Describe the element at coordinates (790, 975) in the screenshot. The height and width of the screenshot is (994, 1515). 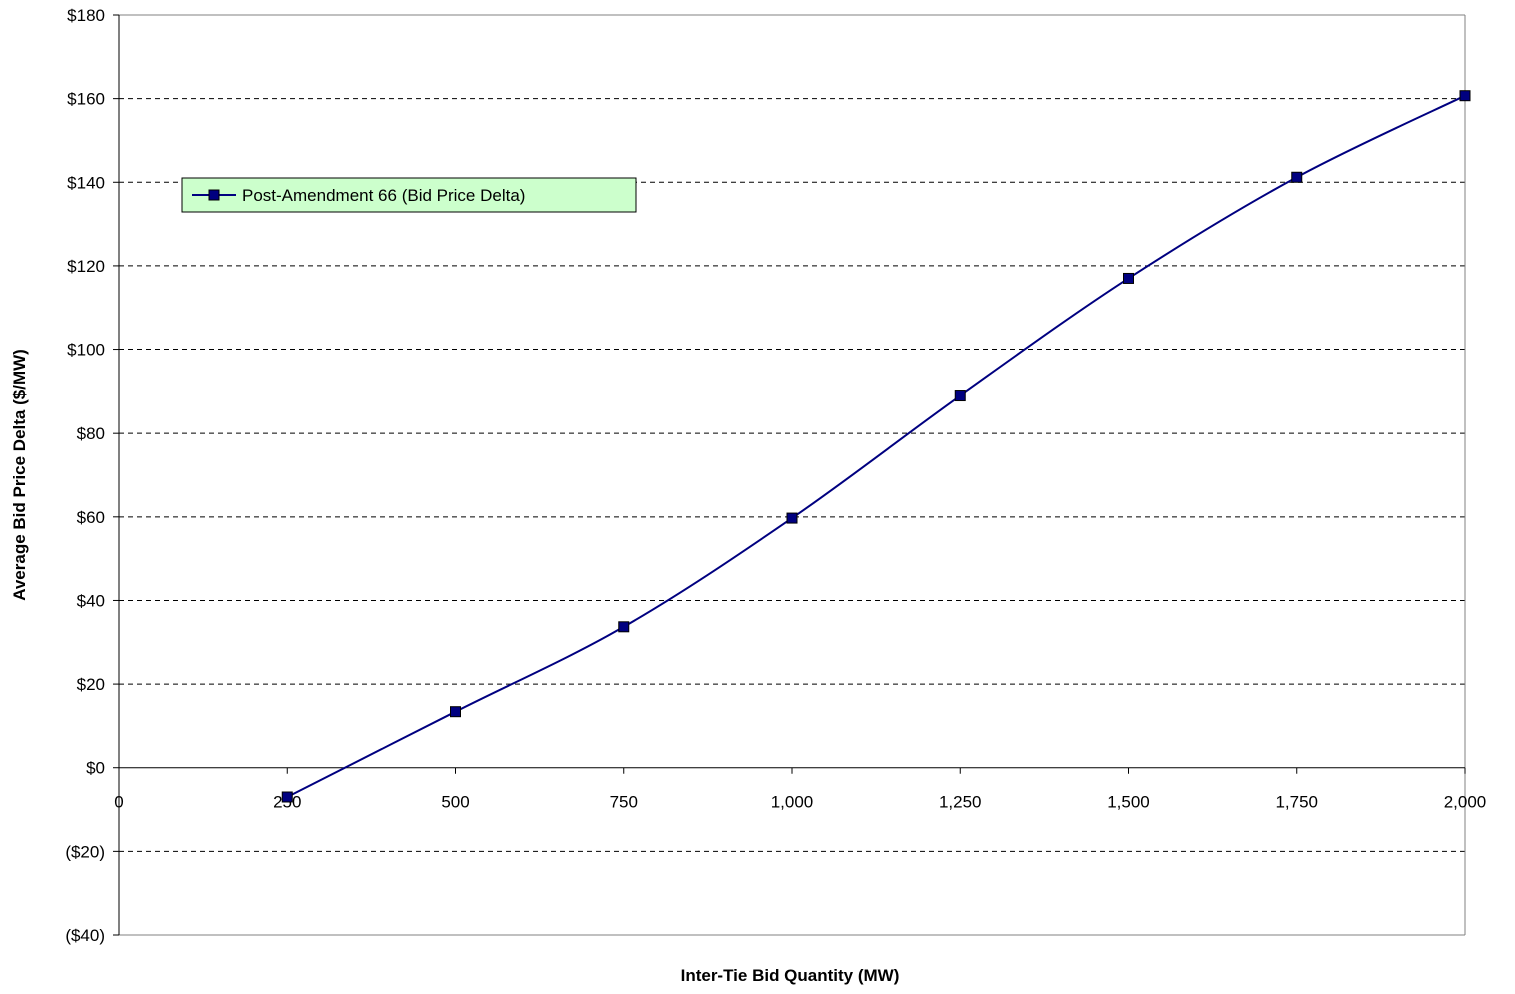
I see `x-axis-title: Inter-Tie Bid Quantity (MW)` at that location.